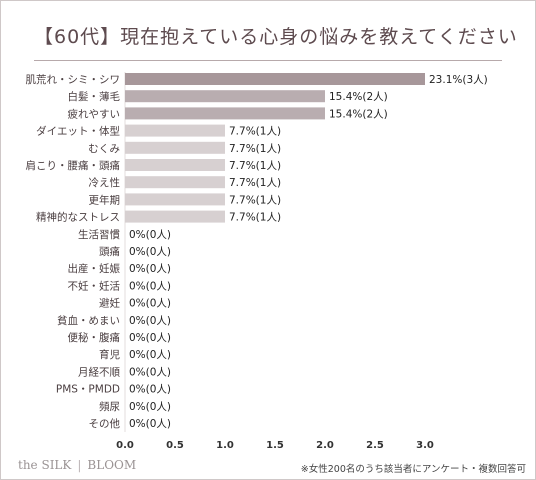 The height and width of the screenshot is (480, 536). I want to click on x-tick-label: 2.5, so click(375, 445).